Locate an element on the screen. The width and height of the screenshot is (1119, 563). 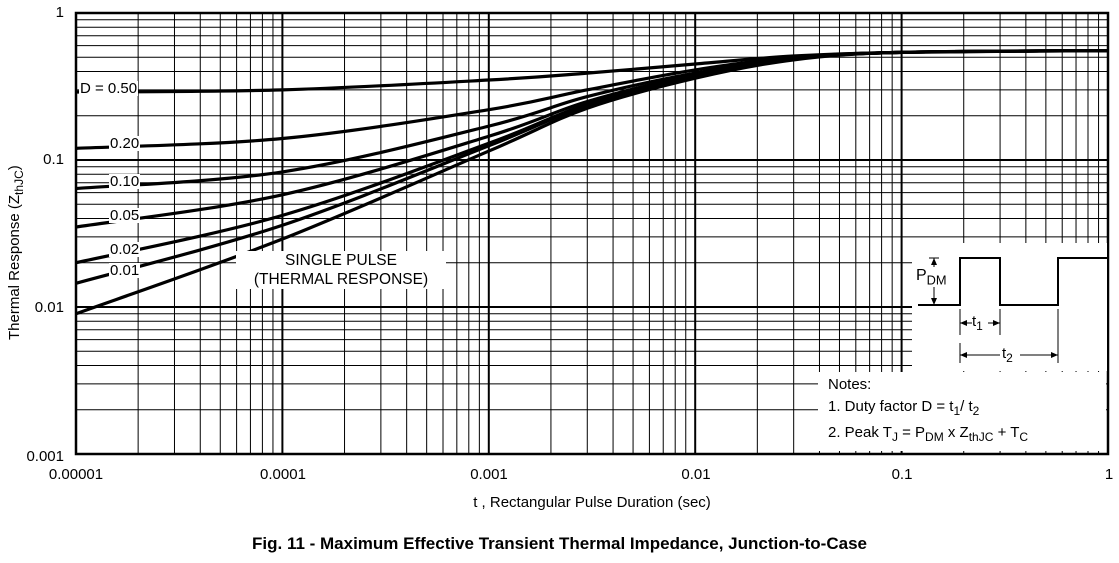
x-axis-label: t , Rectangular Pulse Duration (sec) is located at coordinates (592, 502).